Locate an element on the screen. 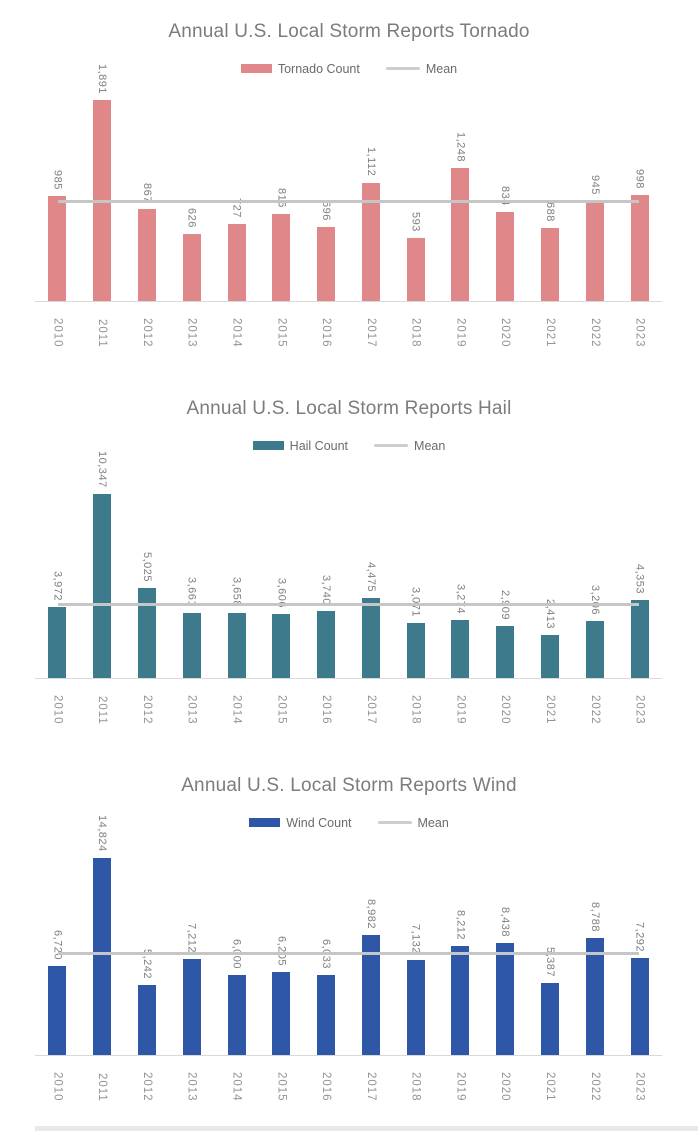  bar-slot-2010: 3,972 is located at coordinates (57, 566).